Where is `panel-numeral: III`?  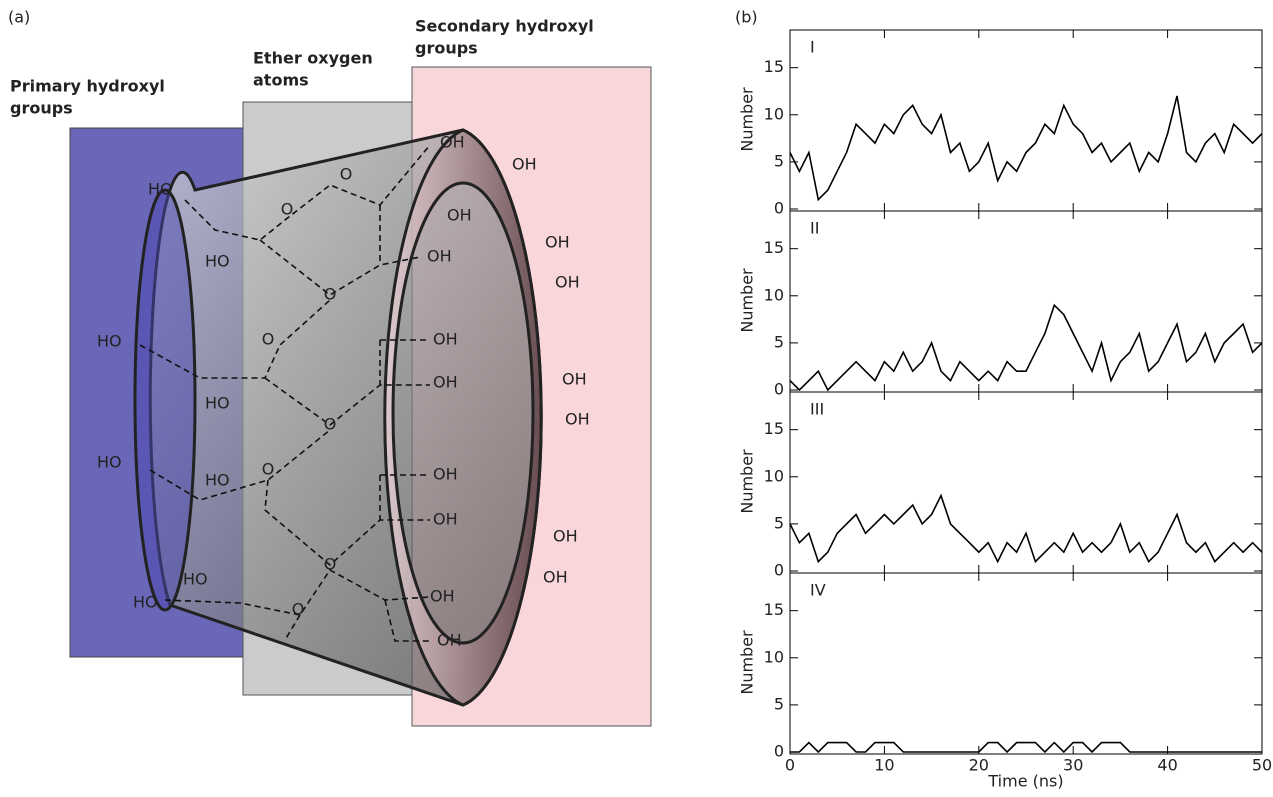
panel-numeral: III is located at coordinates (817, 409).